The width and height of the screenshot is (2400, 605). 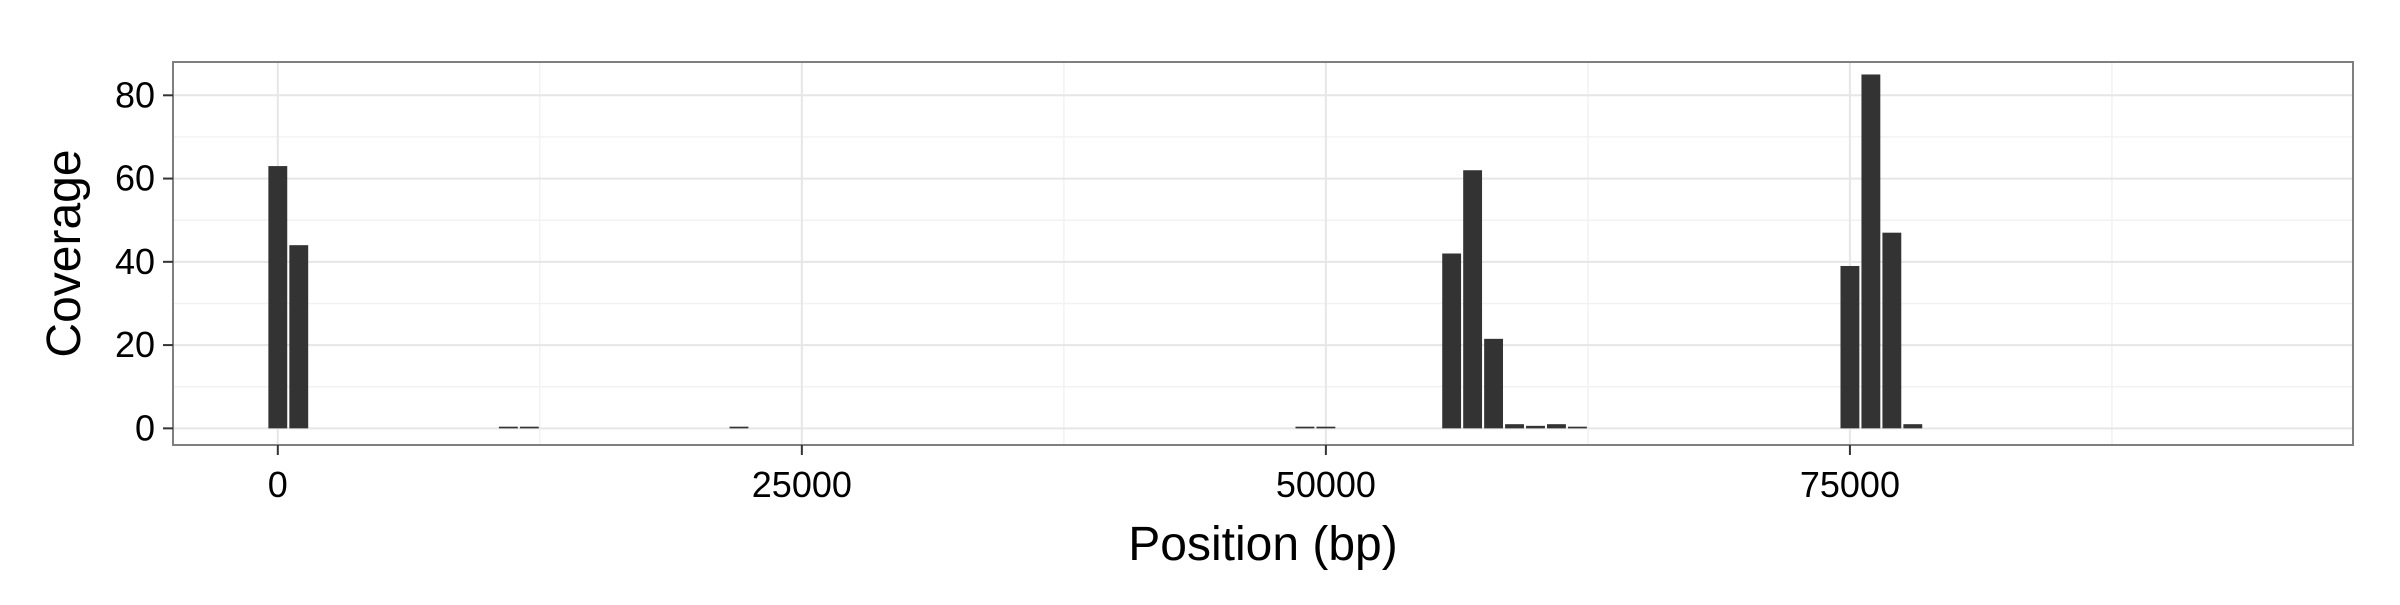 What do you see at coordinates (135, 178) in the screenshot?
I see `y-tick-label: 60` at bounding box center [135, 178].